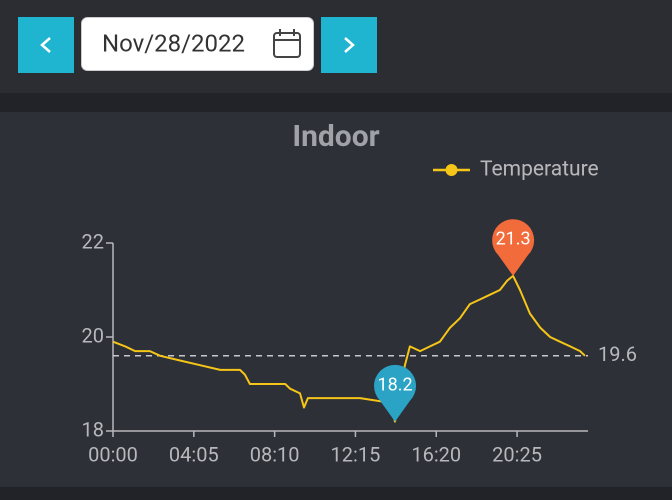 The height and width of the screenshot is (500, 672). I want to click on y-tick-label: 22, so click(93, 241).